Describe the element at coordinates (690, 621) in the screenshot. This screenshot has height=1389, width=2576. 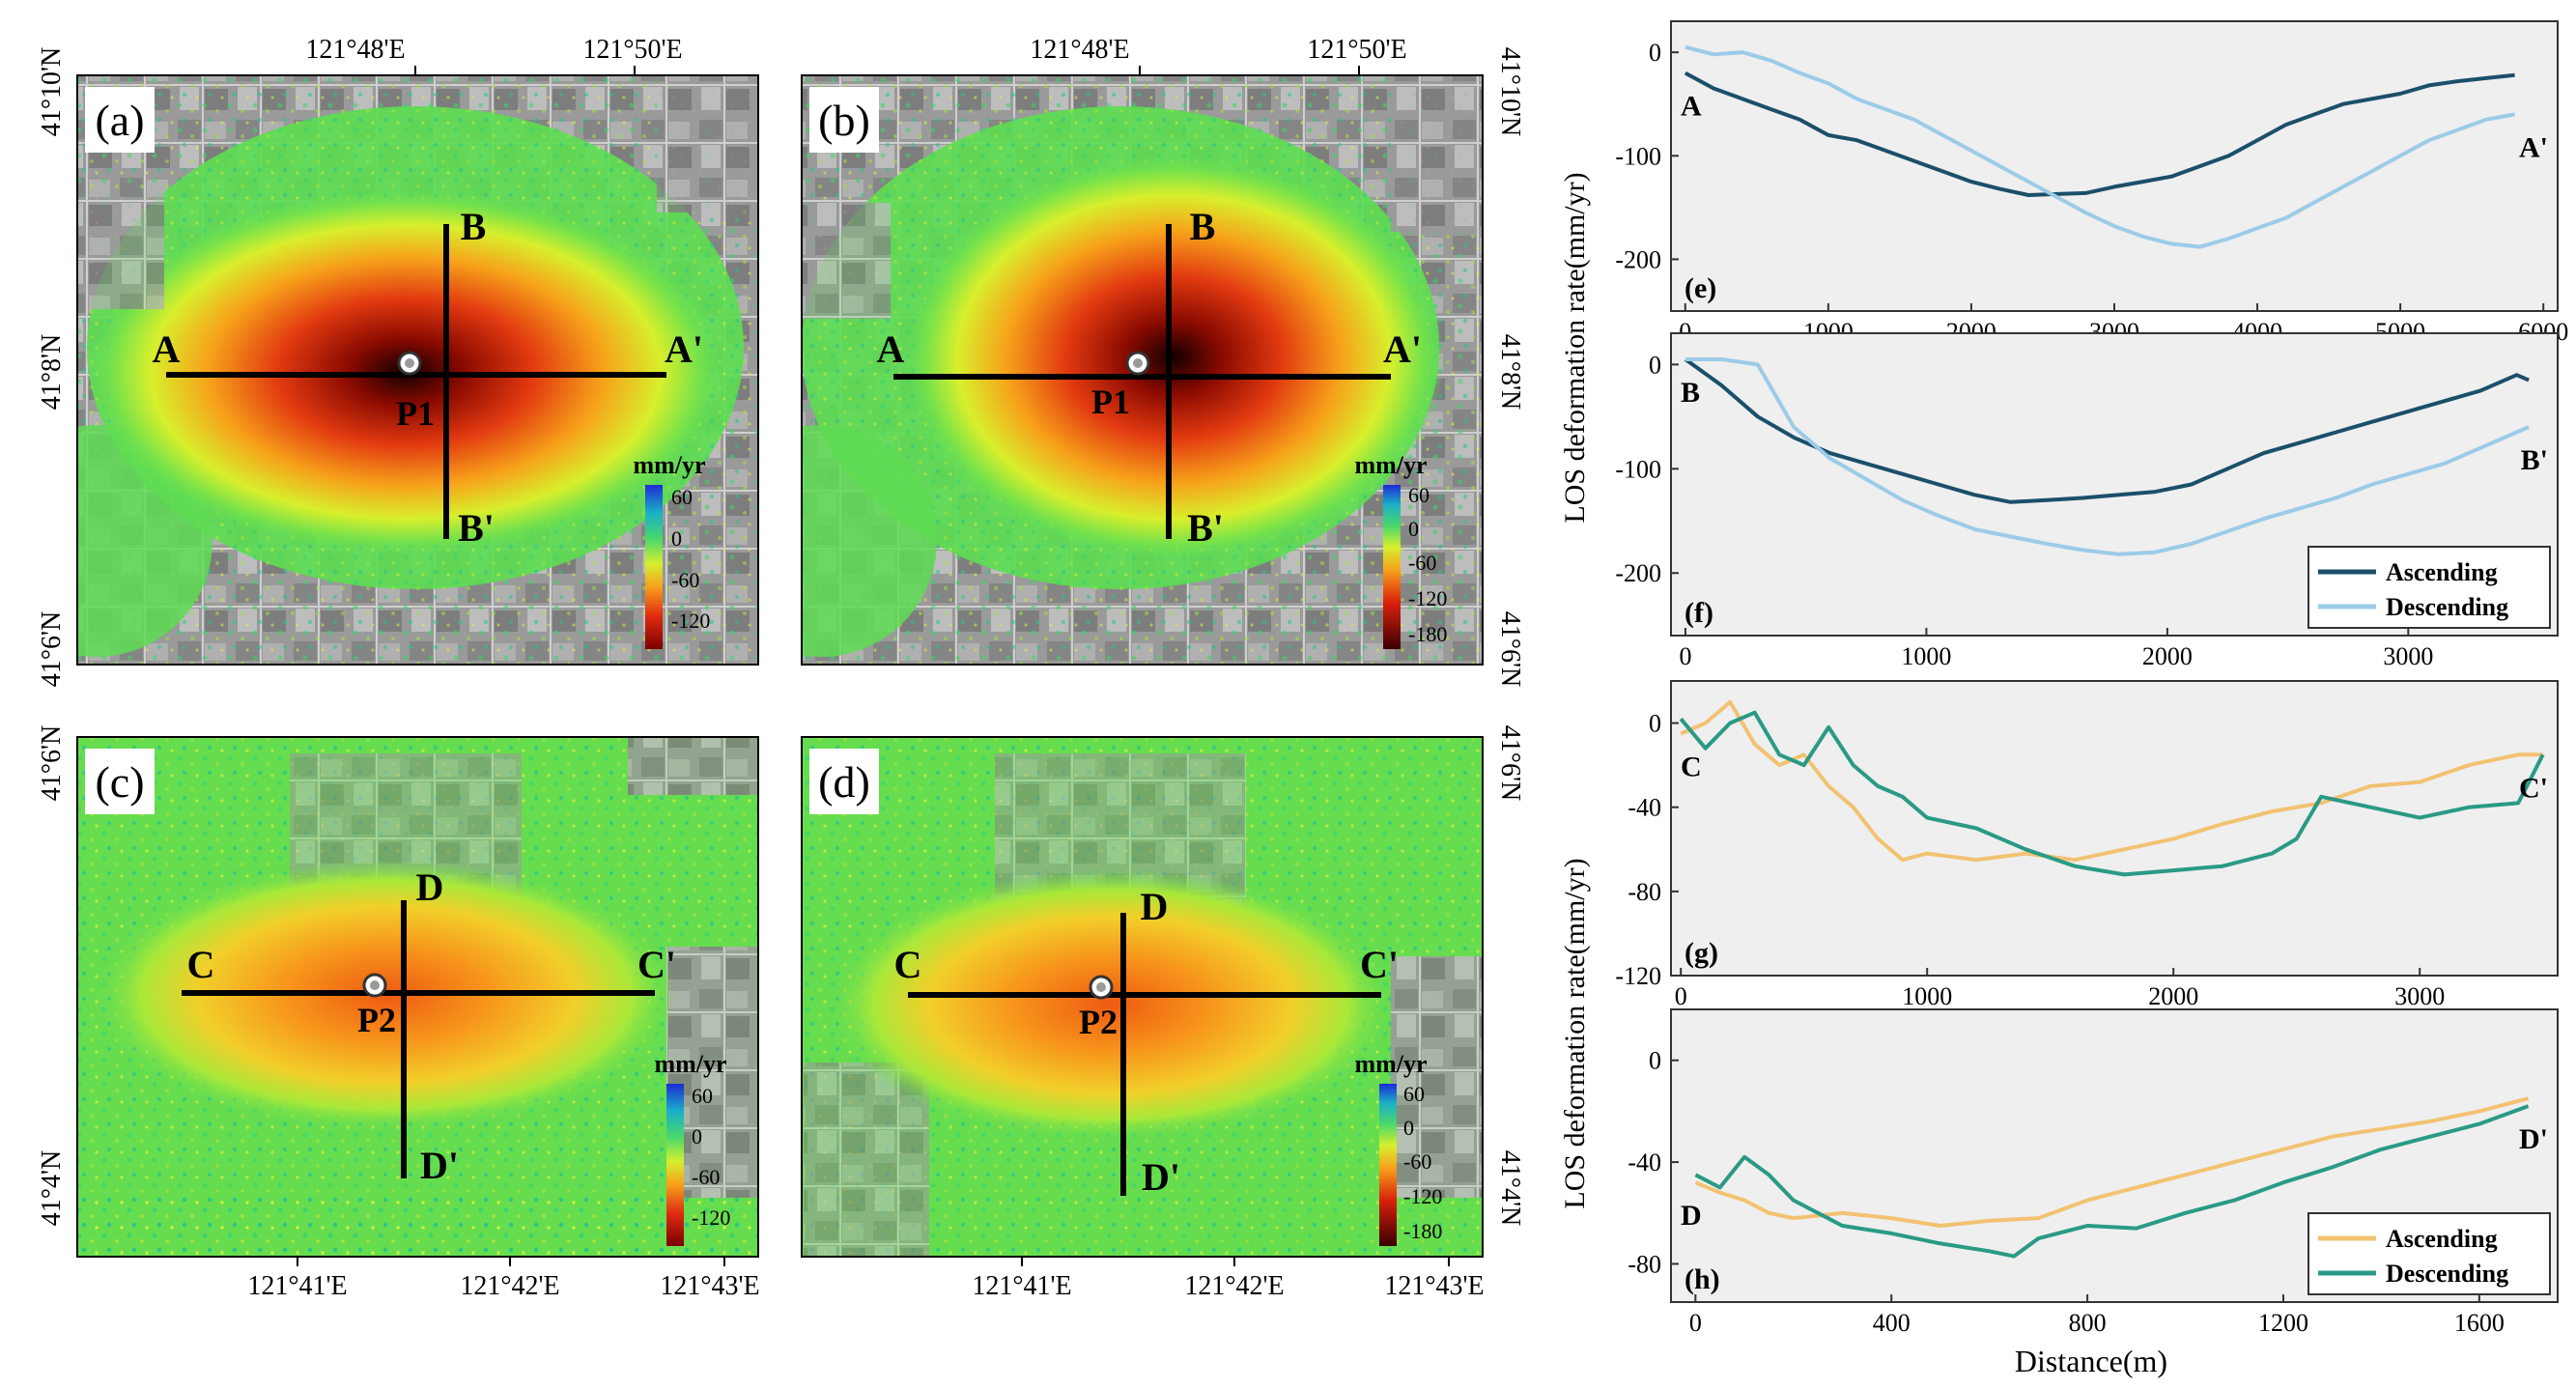
I see `map-a-colorbar-tick-4: -120` at that location.